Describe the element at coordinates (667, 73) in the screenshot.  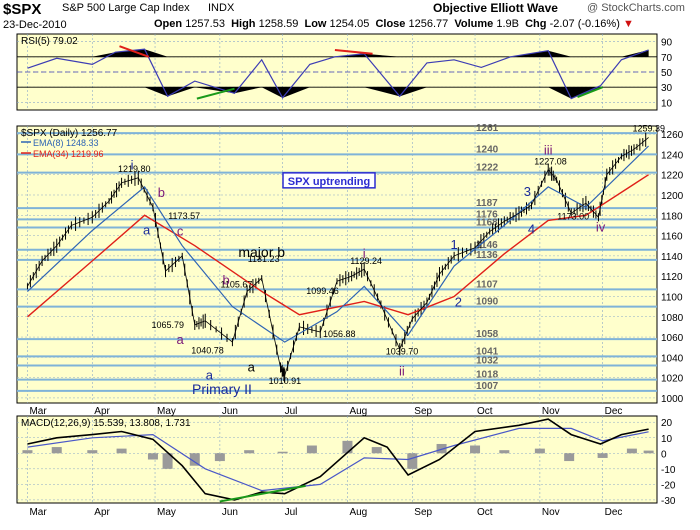
I see `rsi-tick-label: 50` at that location.